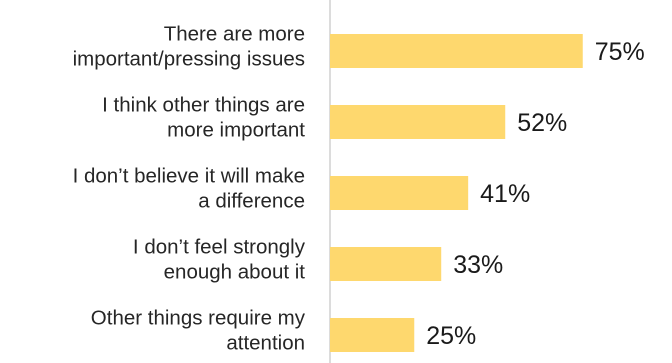 This screenshot has width=672, height=363. Describe the element at coordinates (542, 123) in the screenshot. I see `value-label: 52%` at that location.